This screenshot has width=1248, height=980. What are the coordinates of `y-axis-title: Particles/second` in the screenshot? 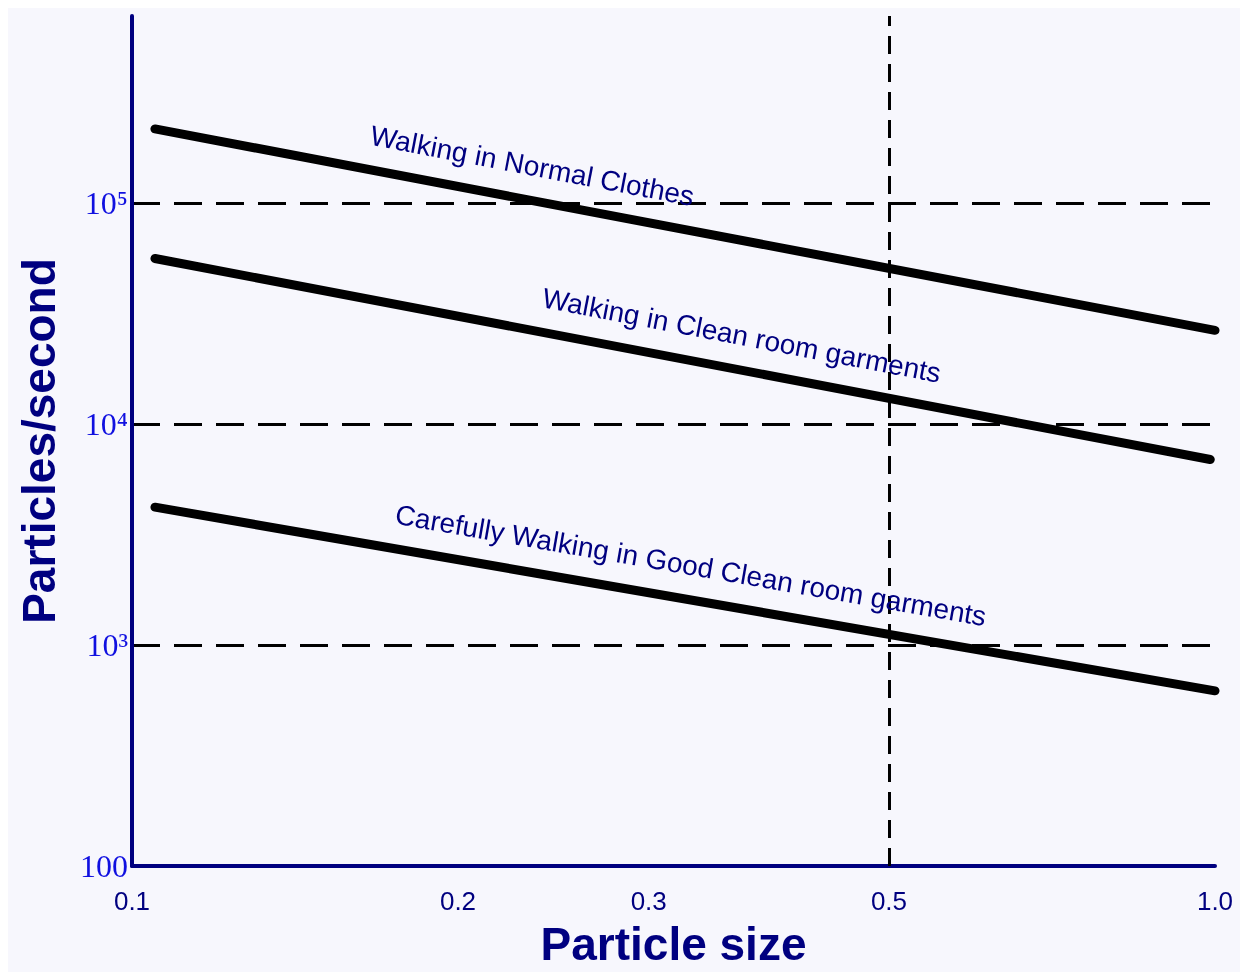 It's located at (39, 441).